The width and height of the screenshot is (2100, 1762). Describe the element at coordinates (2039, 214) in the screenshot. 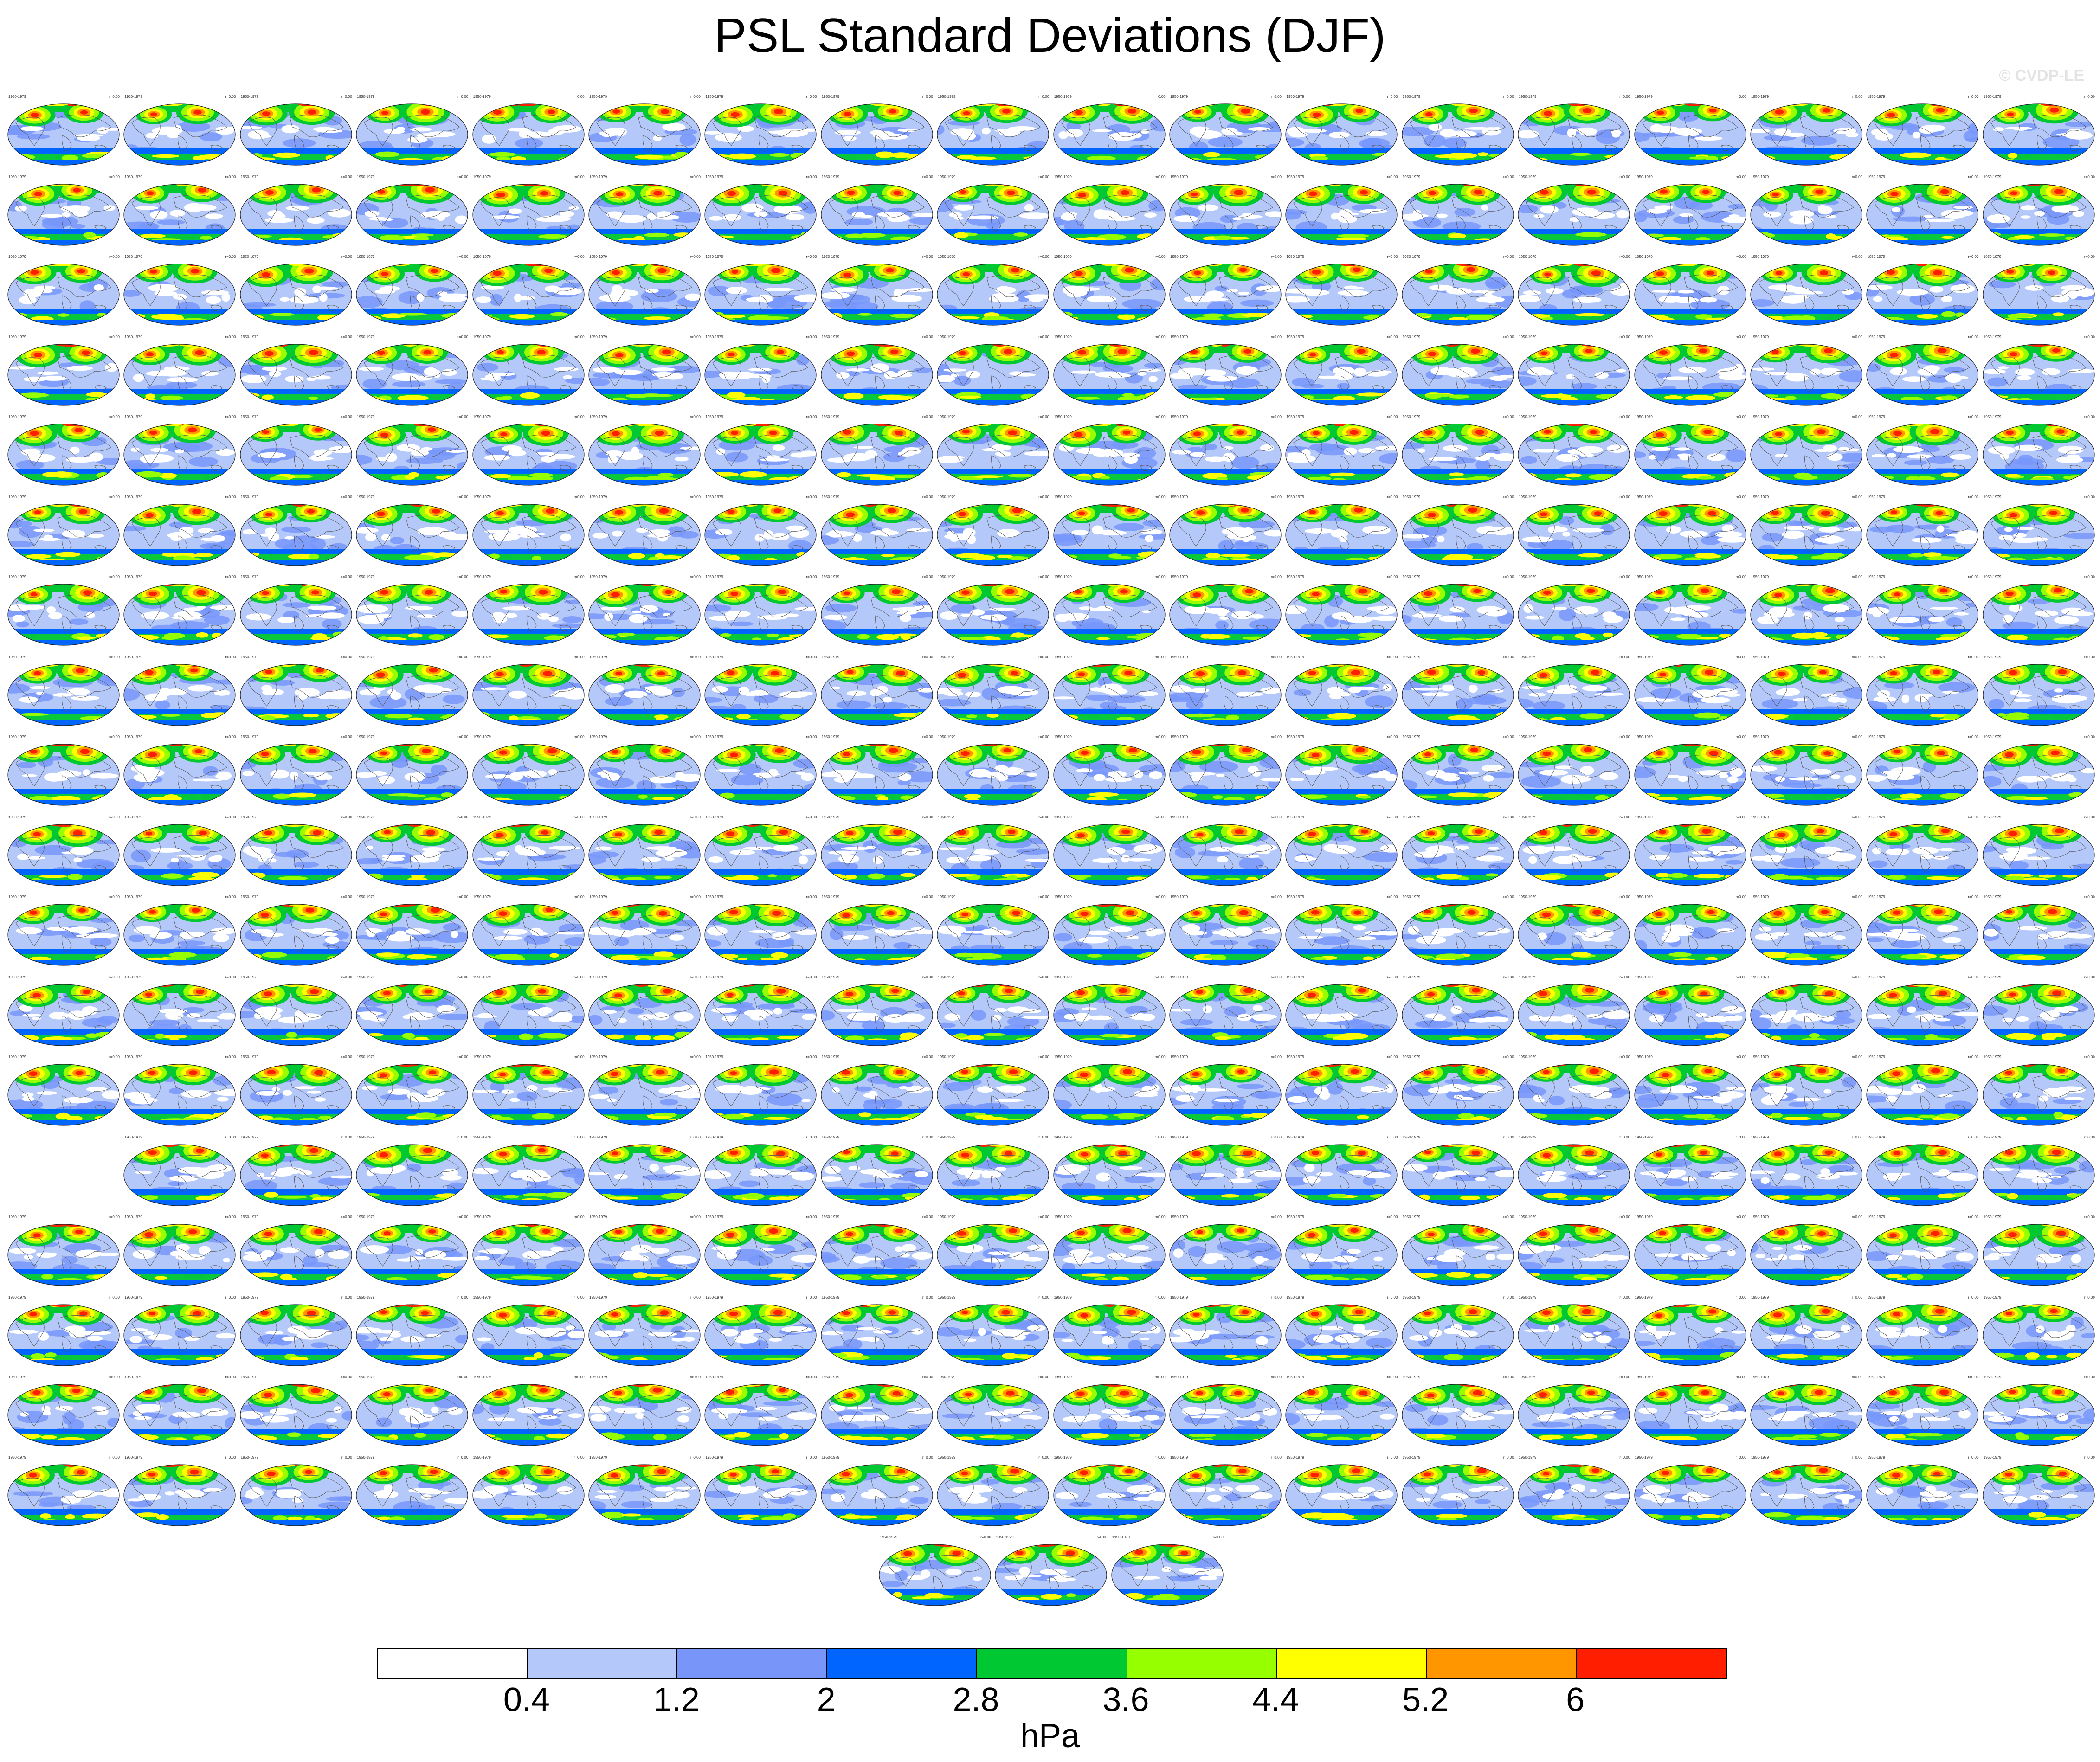

I see `map-outline` at that location.